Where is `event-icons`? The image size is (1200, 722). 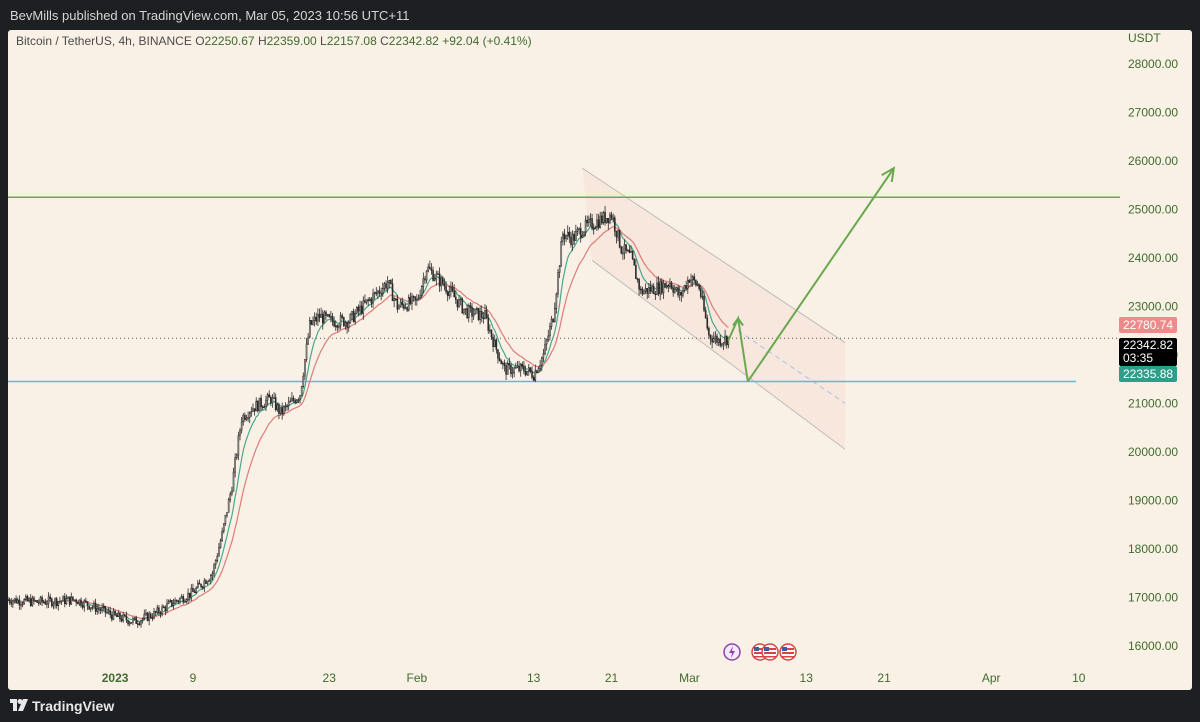
event-icons is located at coordinates (762, 652).